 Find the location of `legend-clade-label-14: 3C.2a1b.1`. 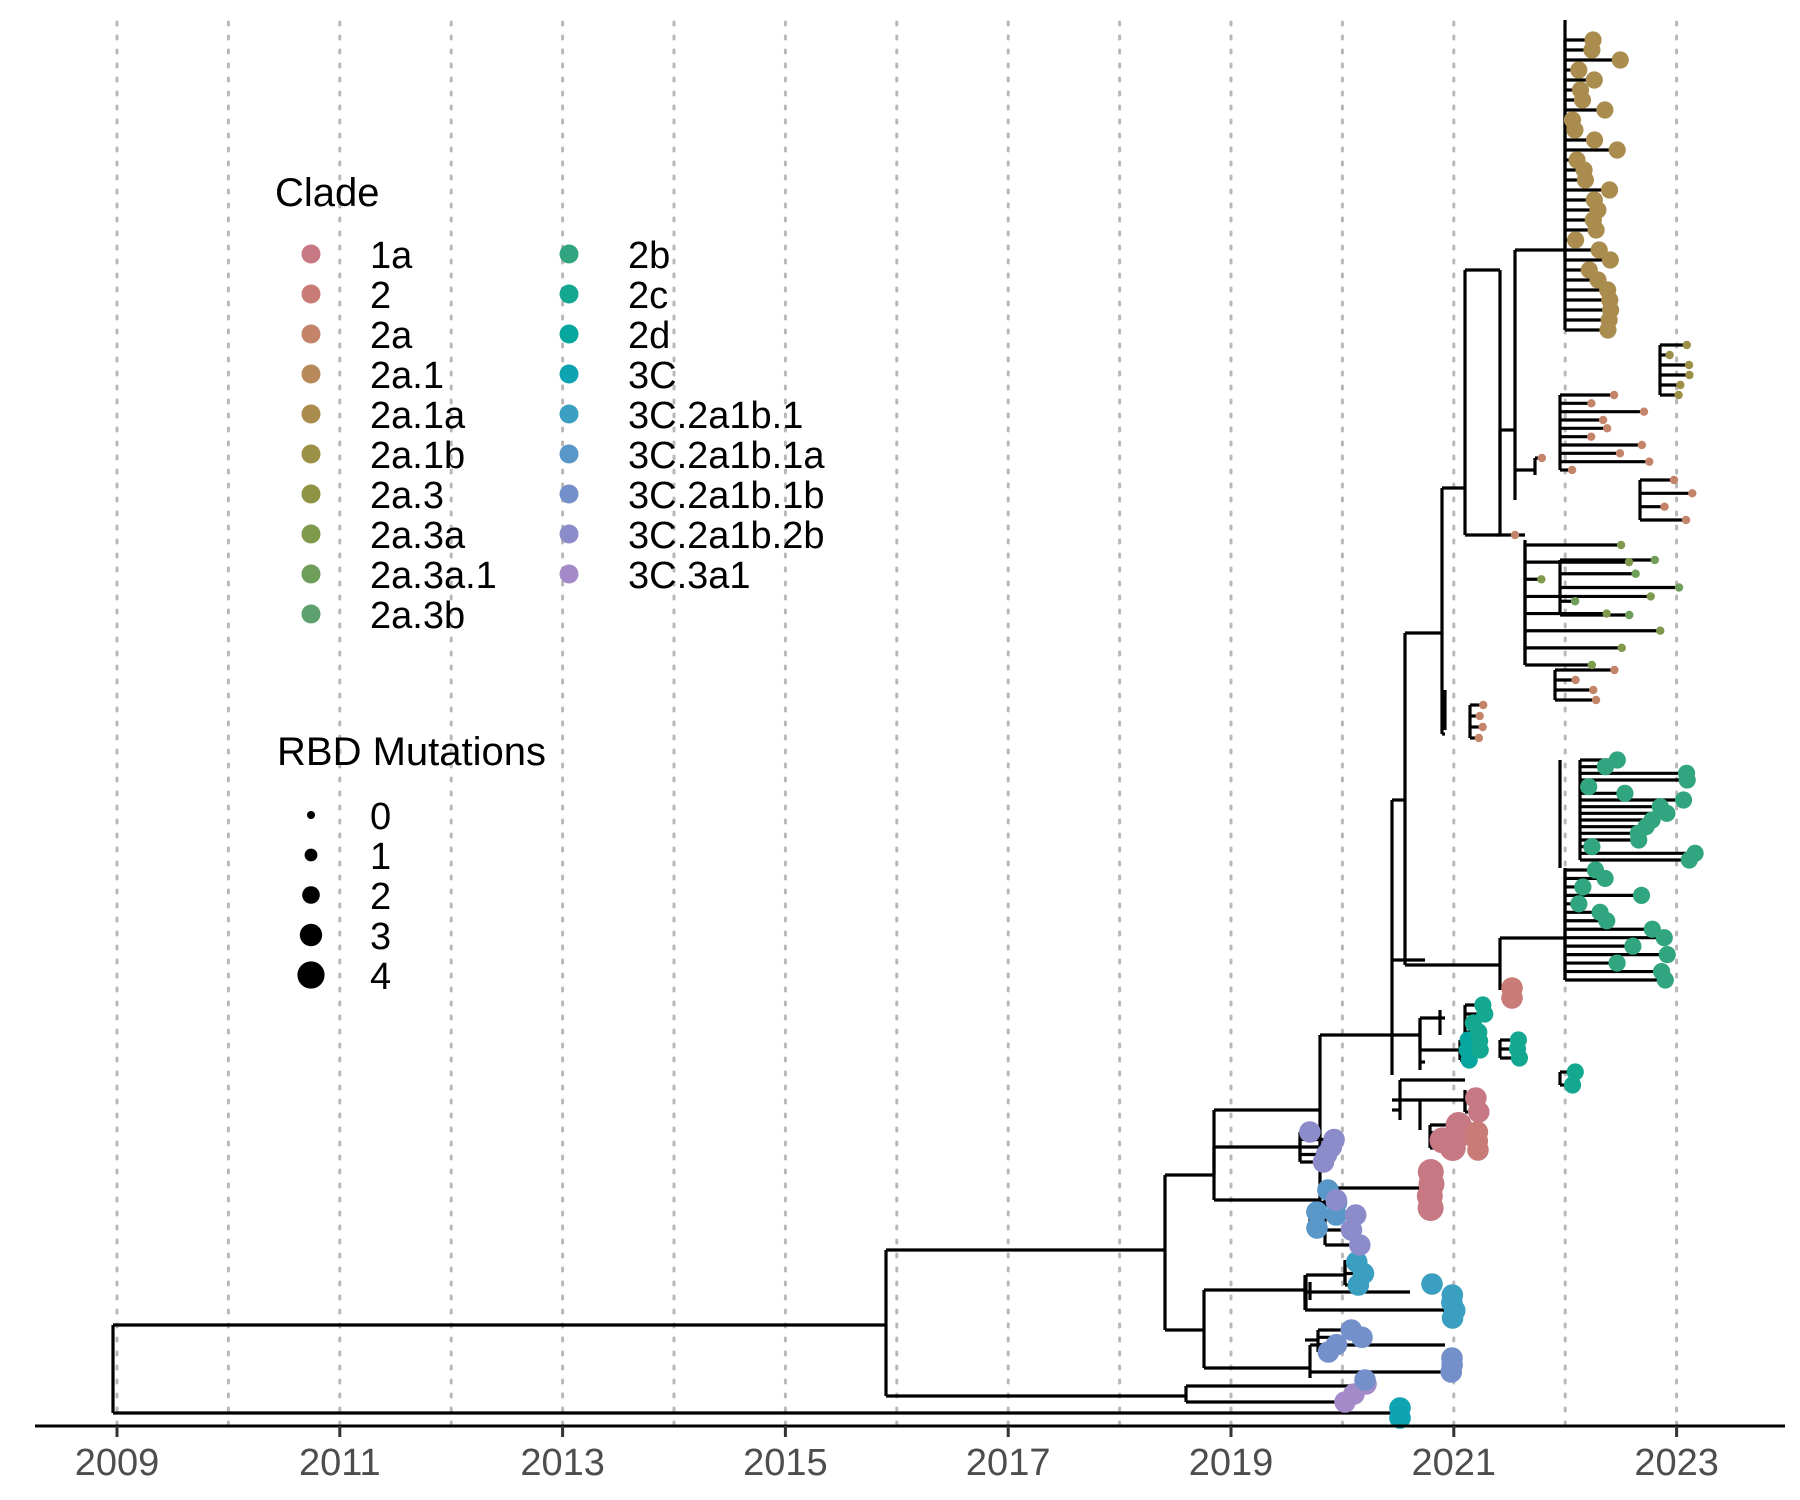

legend-clade-label-14: 3C.2a1b.1 is located at coordinates (715, 416).